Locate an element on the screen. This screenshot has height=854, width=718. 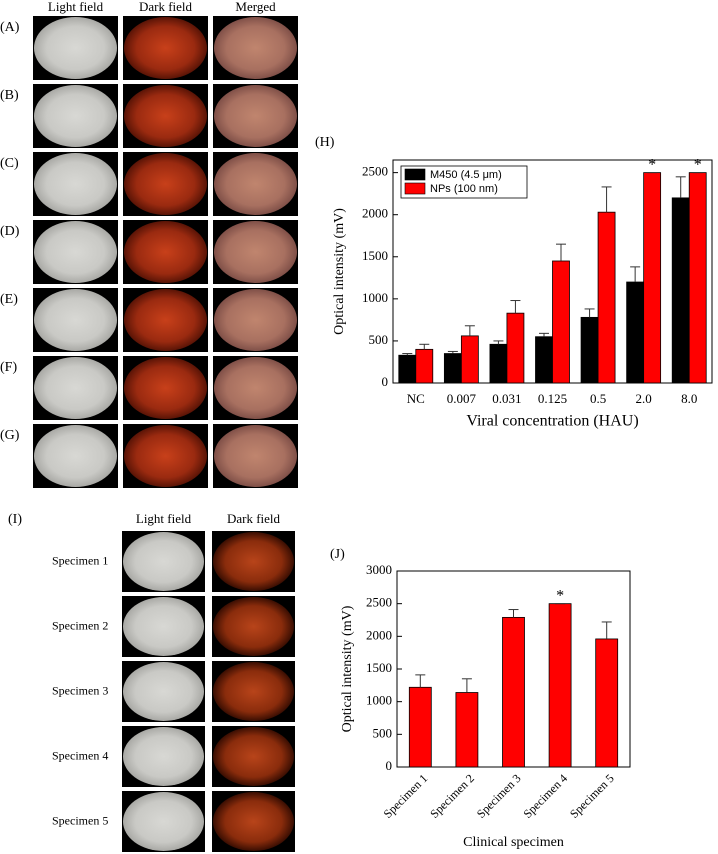
panel-label: (E) is located at coordinates (9, 299).